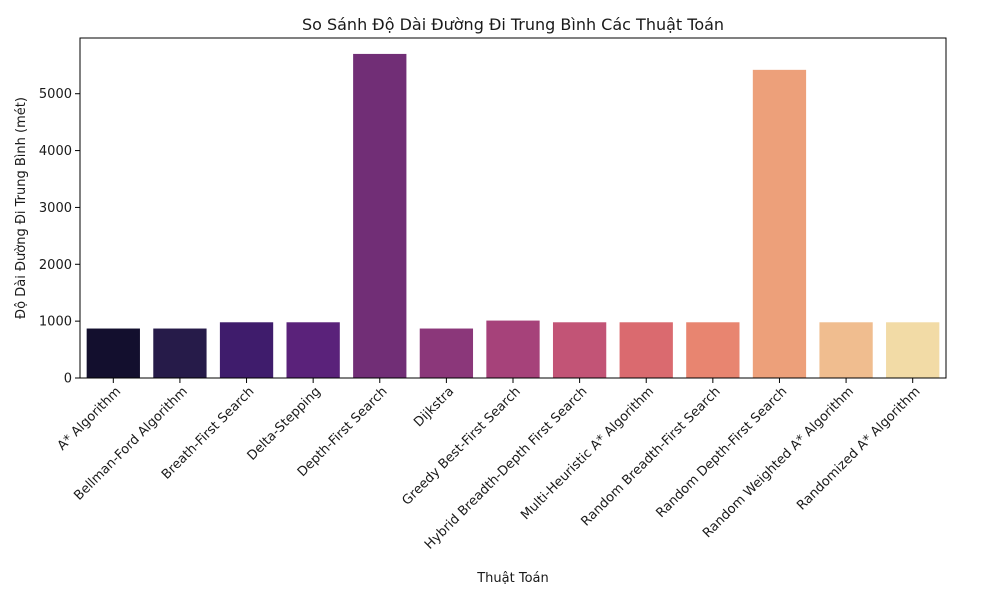 Image resolution: width=1000 pixels, height=600 pixels. Describe the element at coordinates (55, 322) in the screenshot. I see `y-tick-label: 1000` at that location.